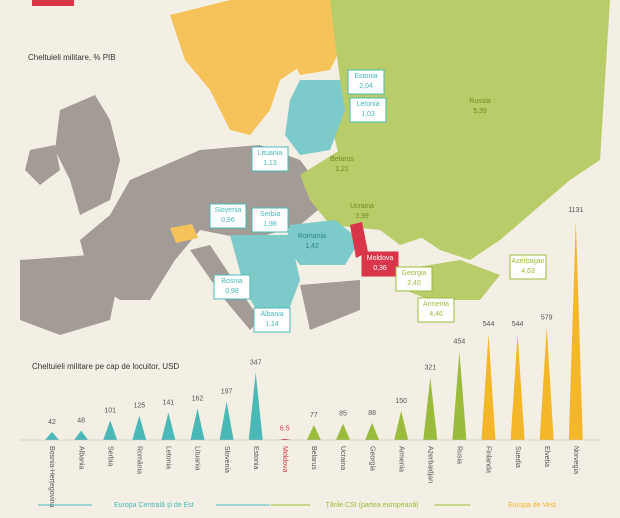  Describe the element at coordinates (380, 268) in the screenshot. I see `region-value: 0,36` at that location.